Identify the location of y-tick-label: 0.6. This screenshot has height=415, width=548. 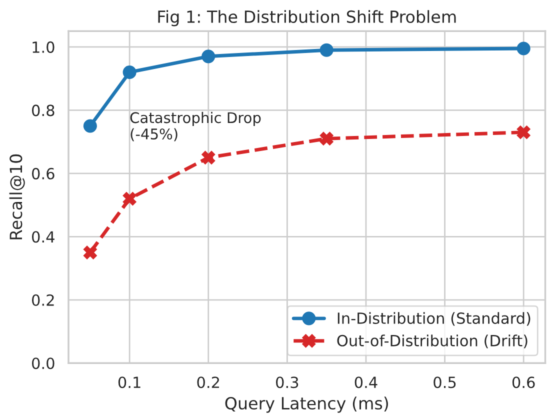
(43, 174).